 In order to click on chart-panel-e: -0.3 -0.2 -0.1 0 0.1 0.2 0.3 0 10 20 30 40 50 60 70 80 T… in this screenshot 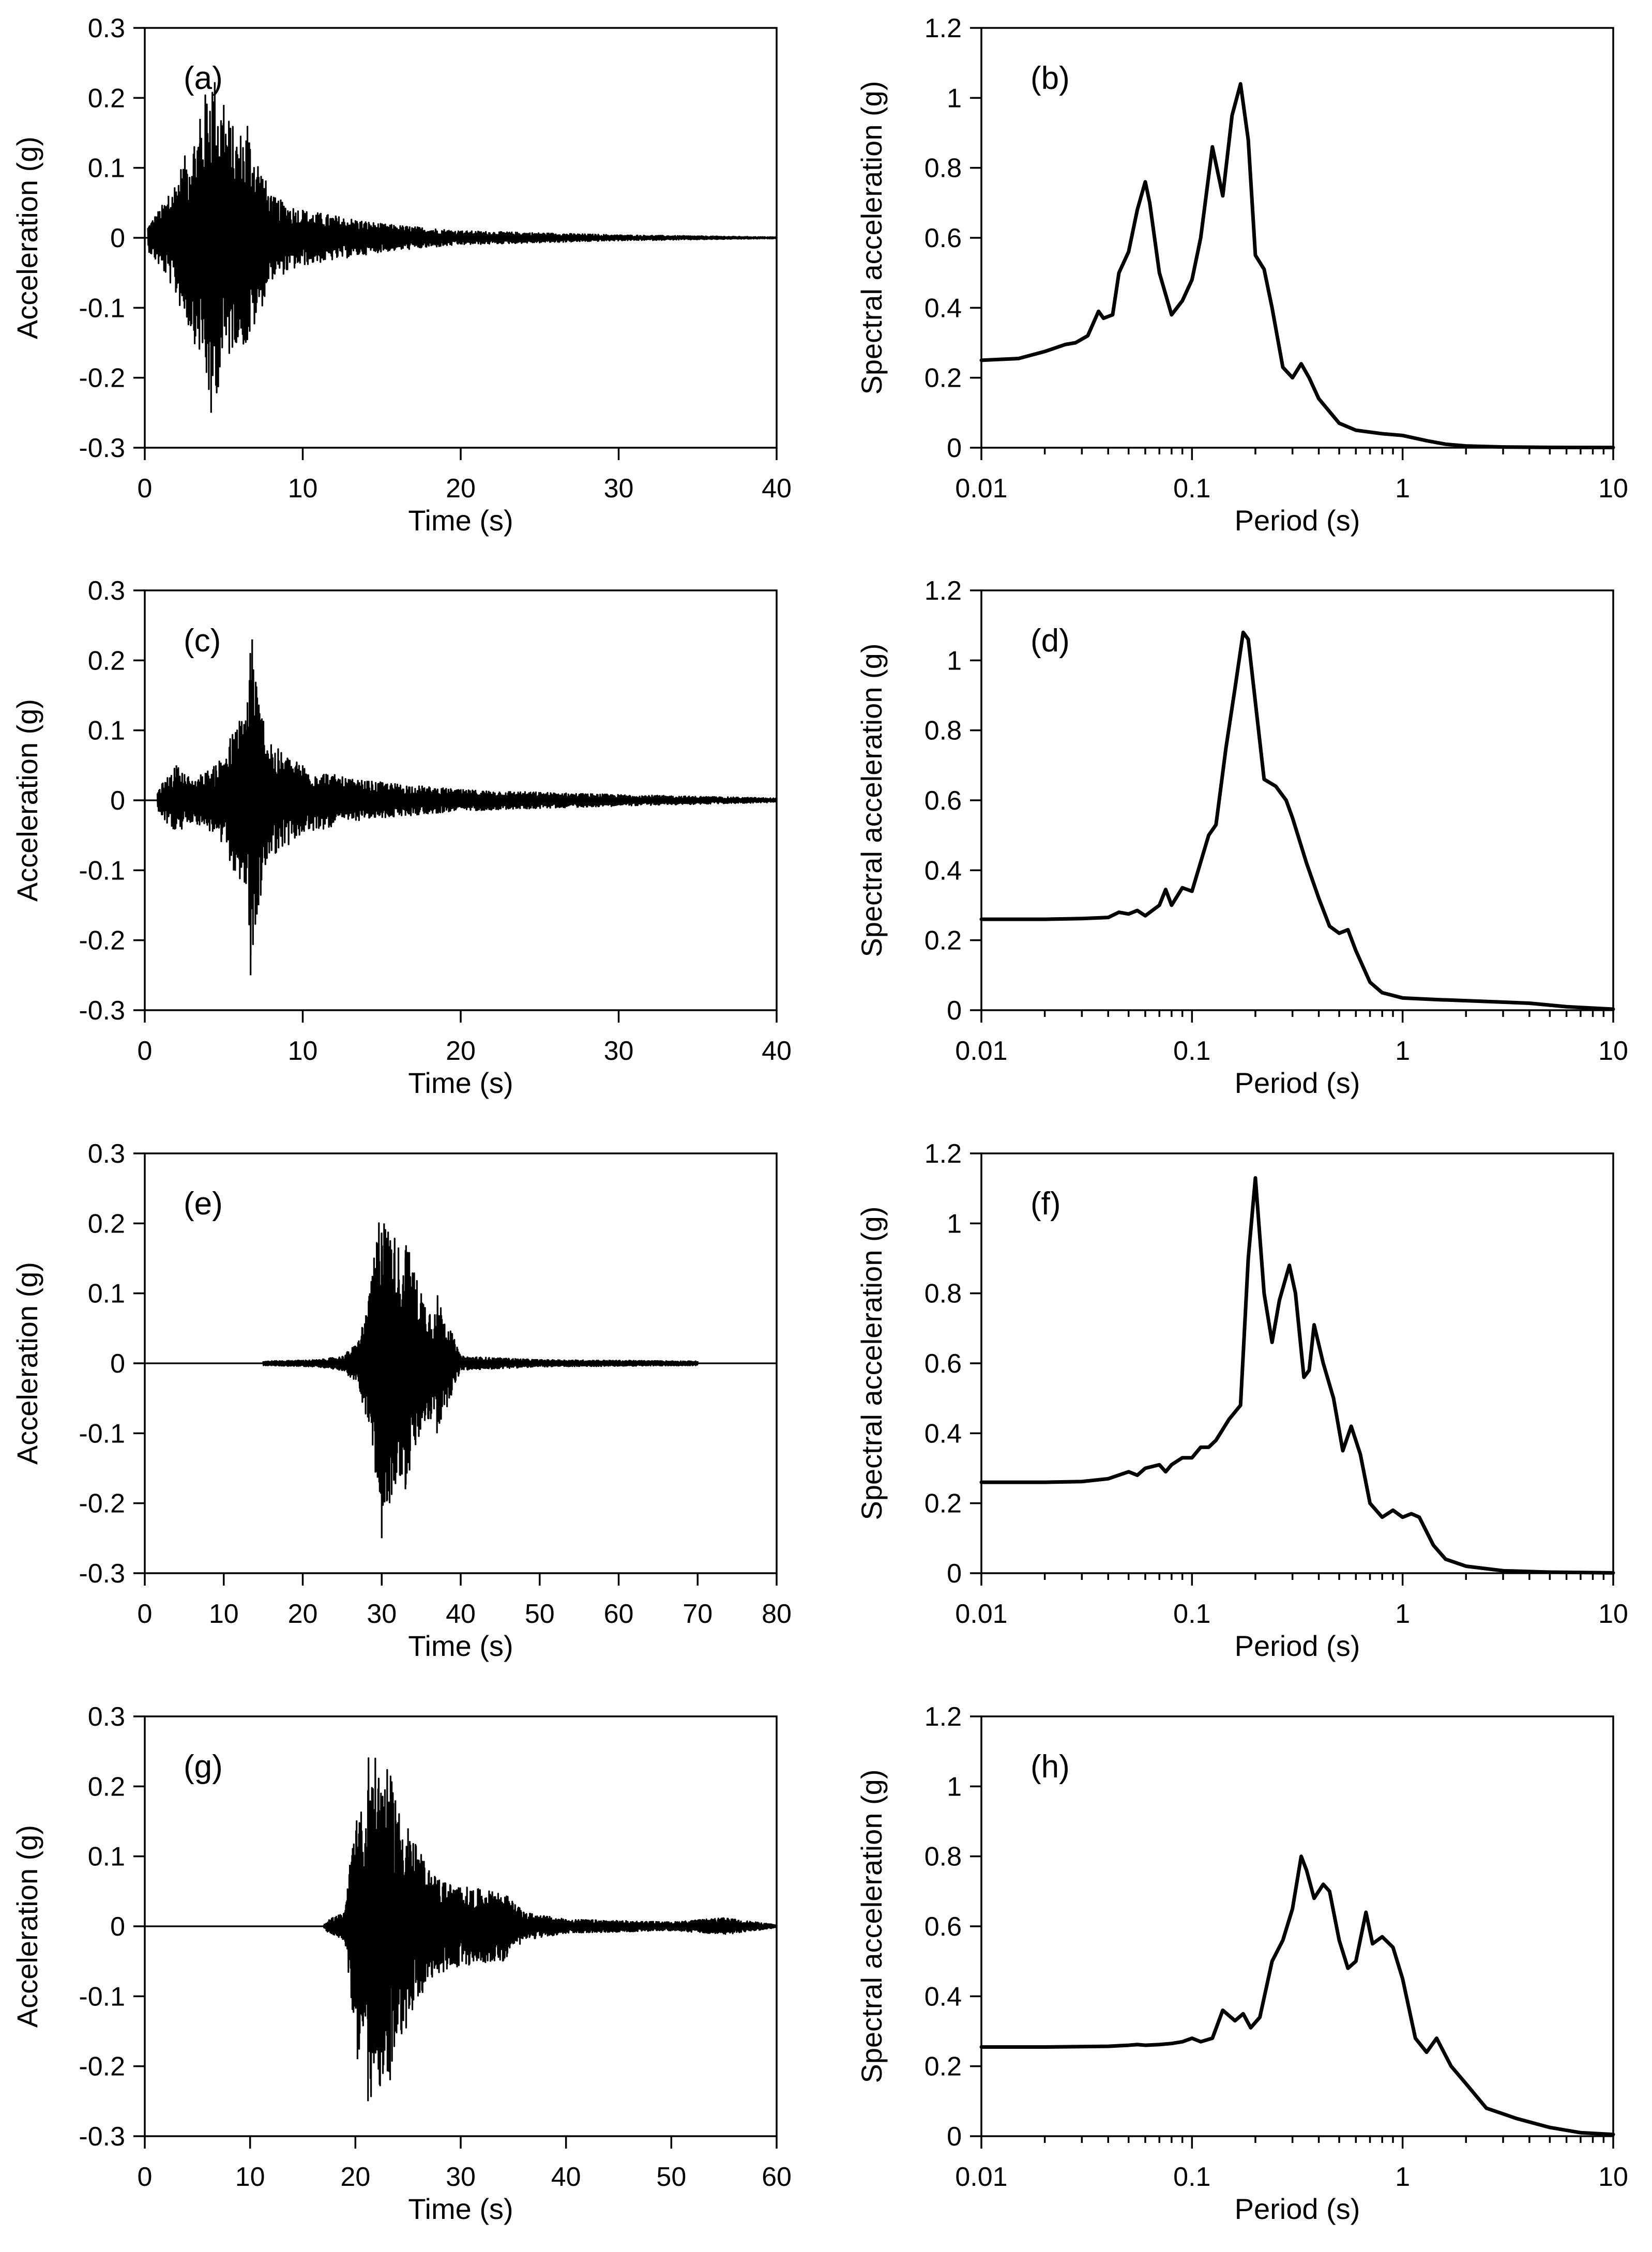, I will do `click(401, 1400)`.